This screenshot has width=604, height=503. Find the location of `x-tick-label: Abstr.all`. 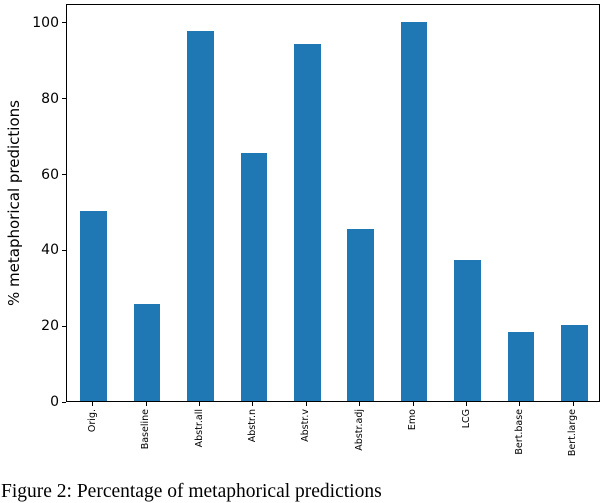

x-tick-label: Abstr.all is located at coordinates (199, 428).